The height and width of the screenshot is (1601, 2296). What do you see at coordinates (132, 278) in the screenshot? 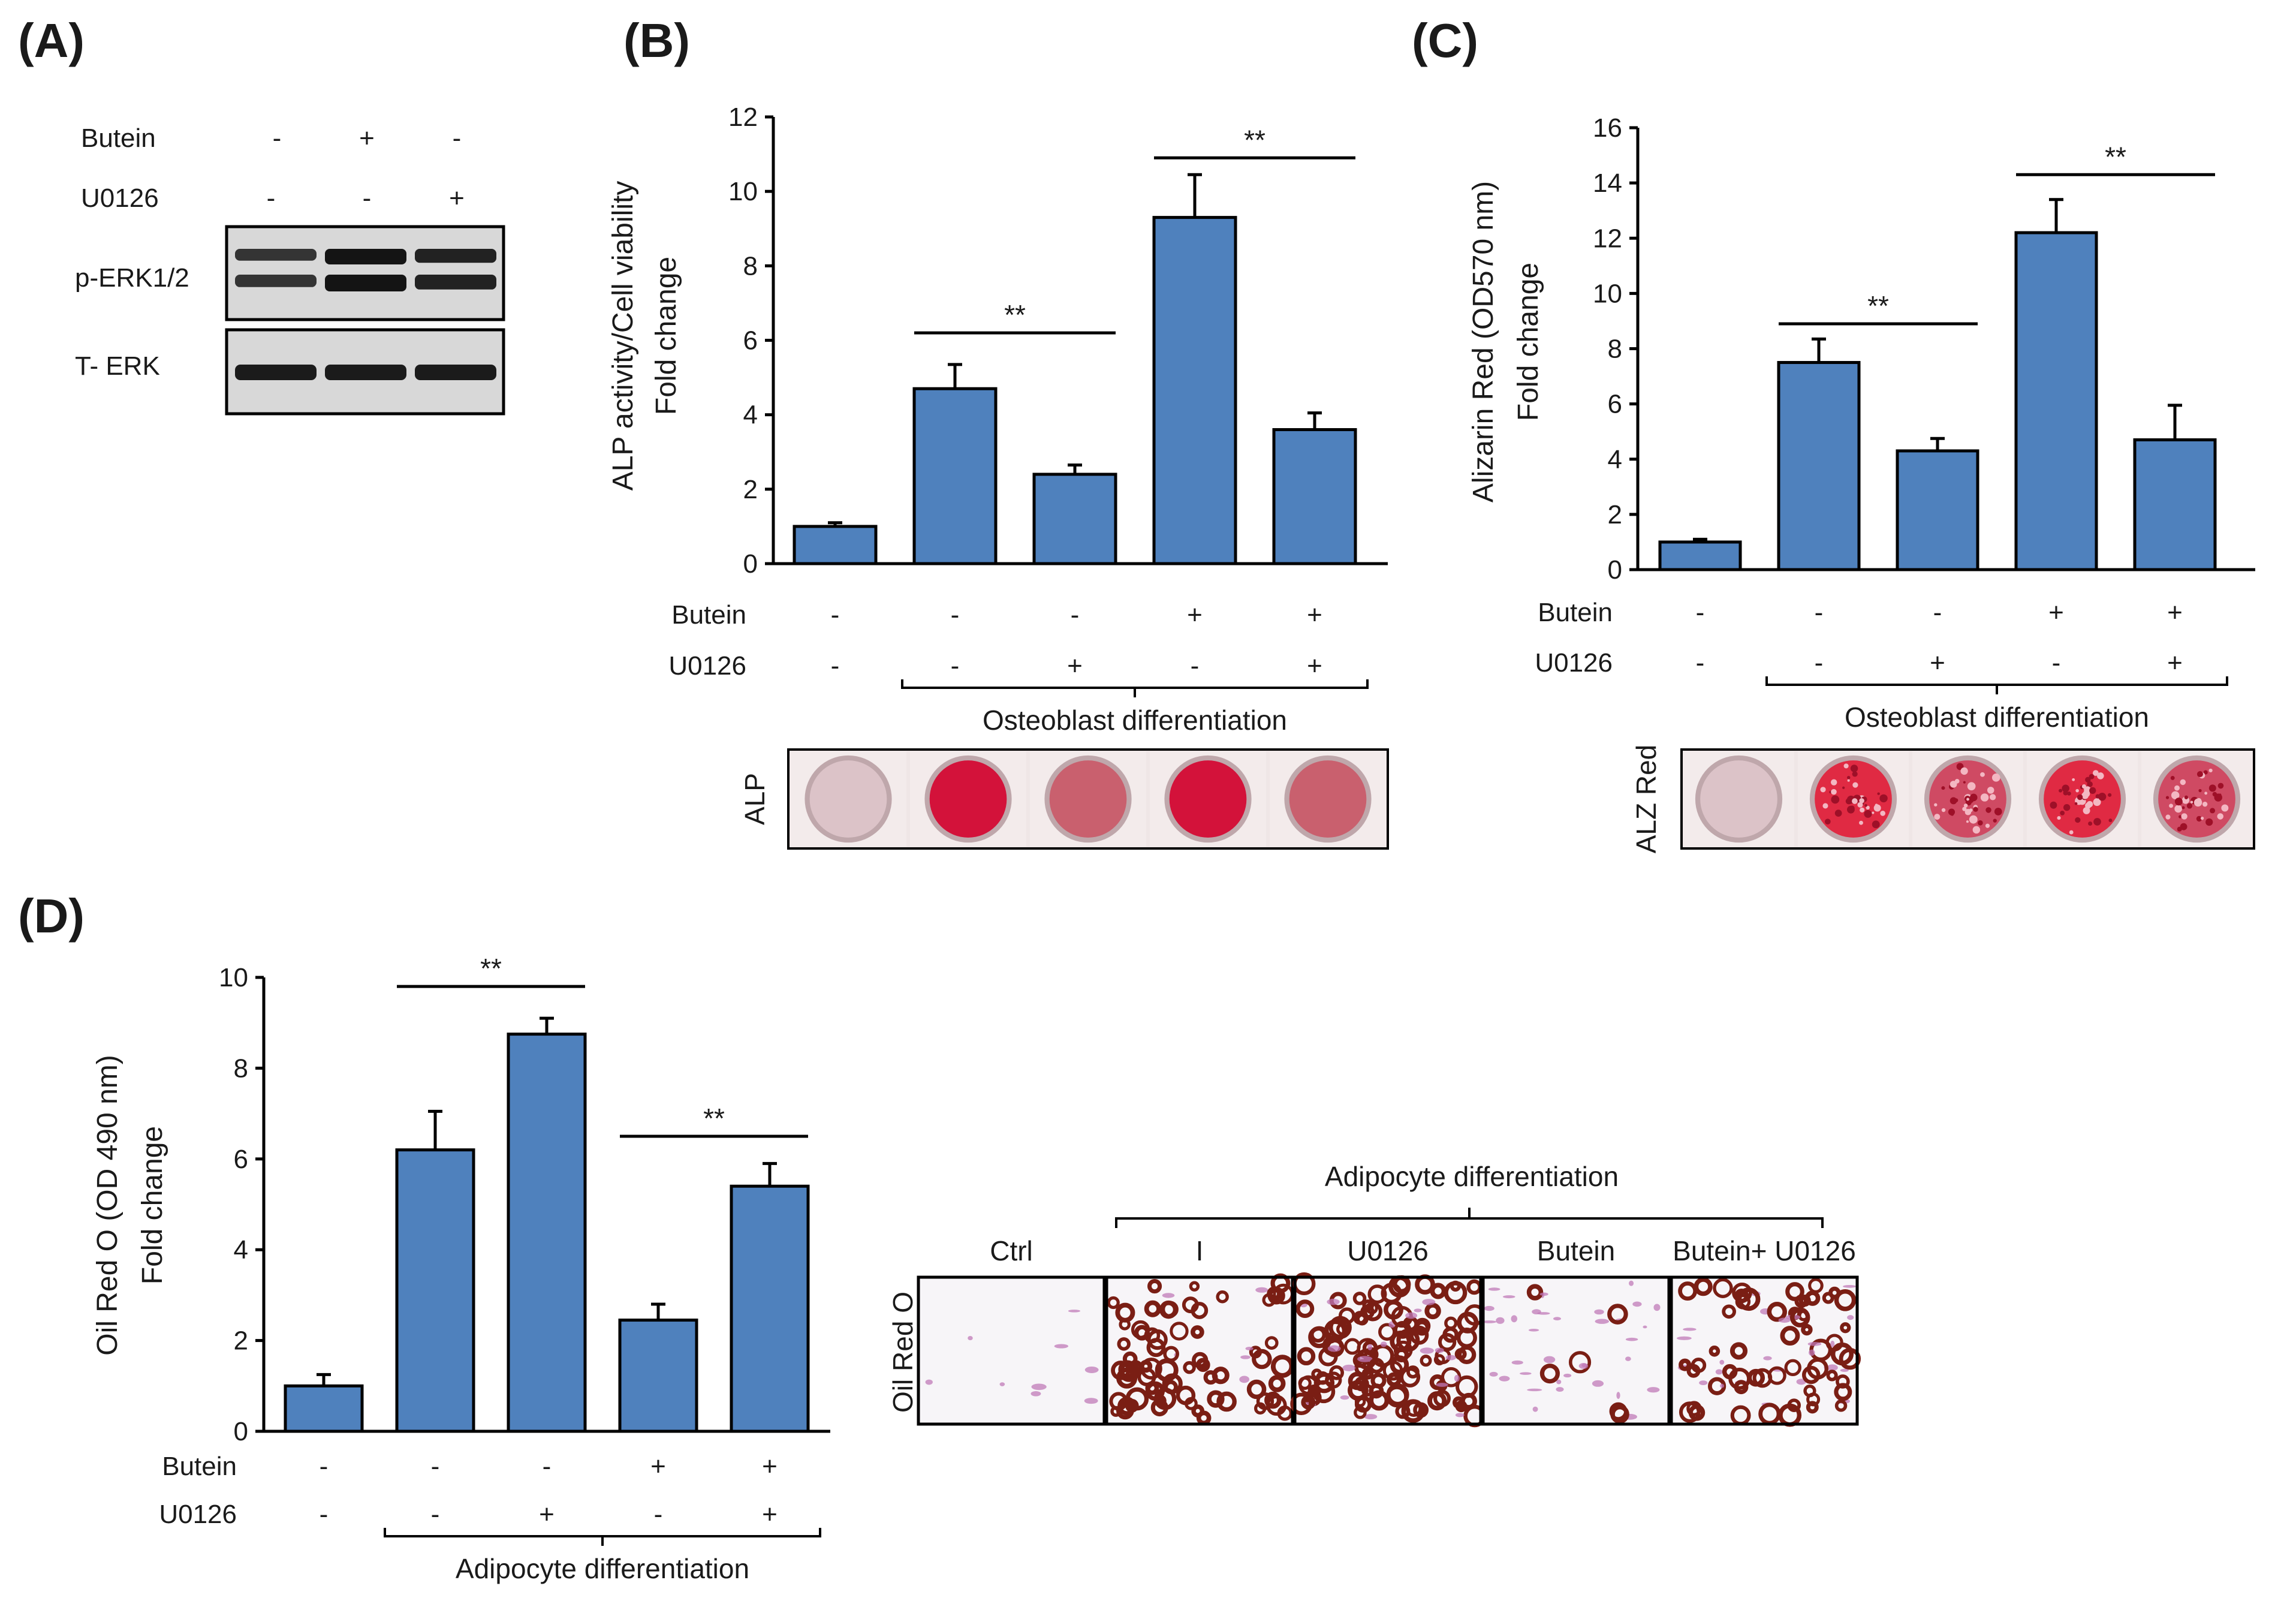
I see `band-label-perk: p-ERK1/2` at bounding box center [132, 278].